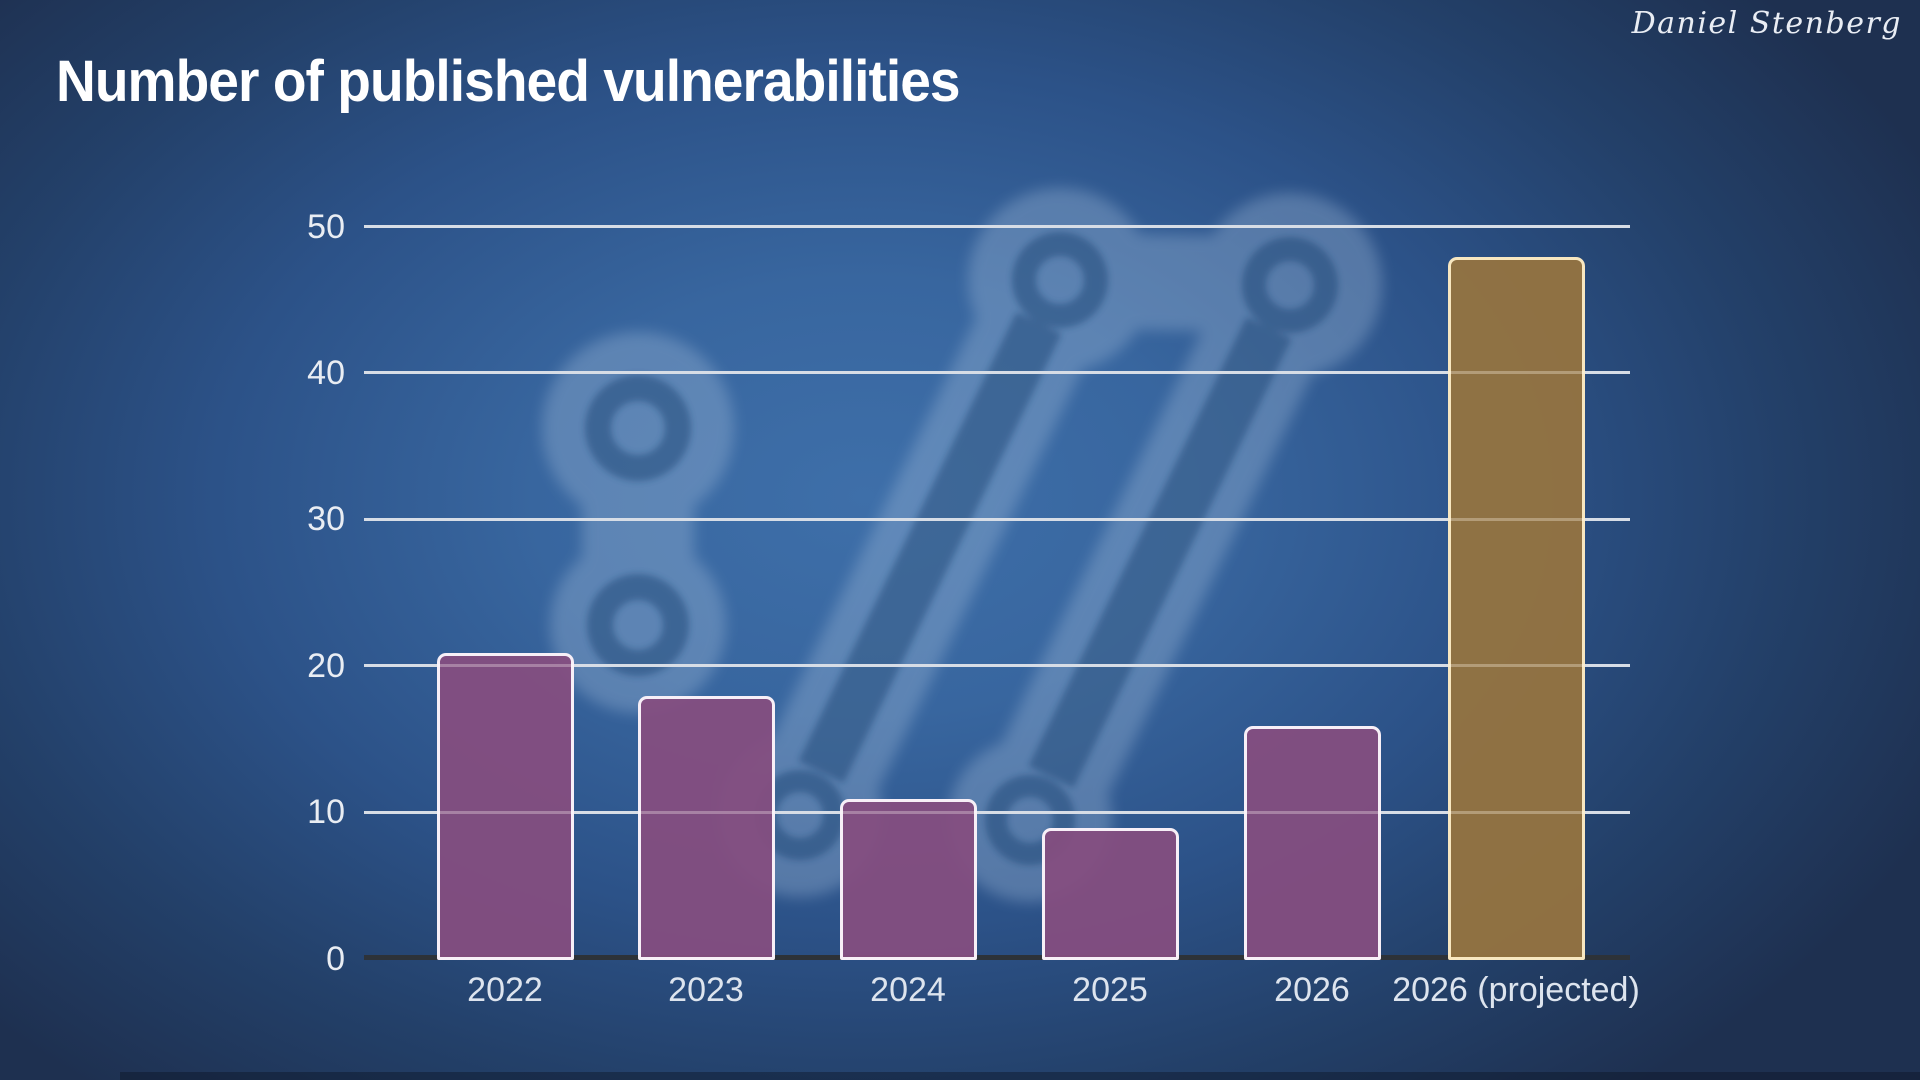 The width and height of the screenshot is (1920, 1080). What do you see at coordinates (505, 990) in the screenshot?
I see `x-label-2022: 2022` at bounding box center [505, 990].